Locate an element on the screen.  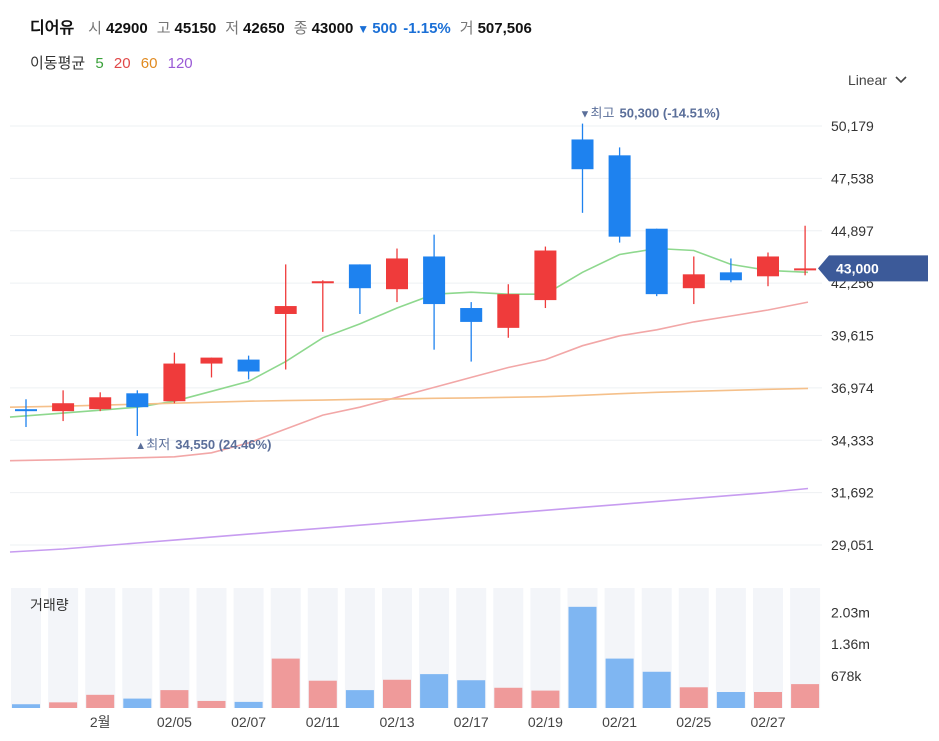
current-price-label: 43,000 is located at coordinates (857, 268).